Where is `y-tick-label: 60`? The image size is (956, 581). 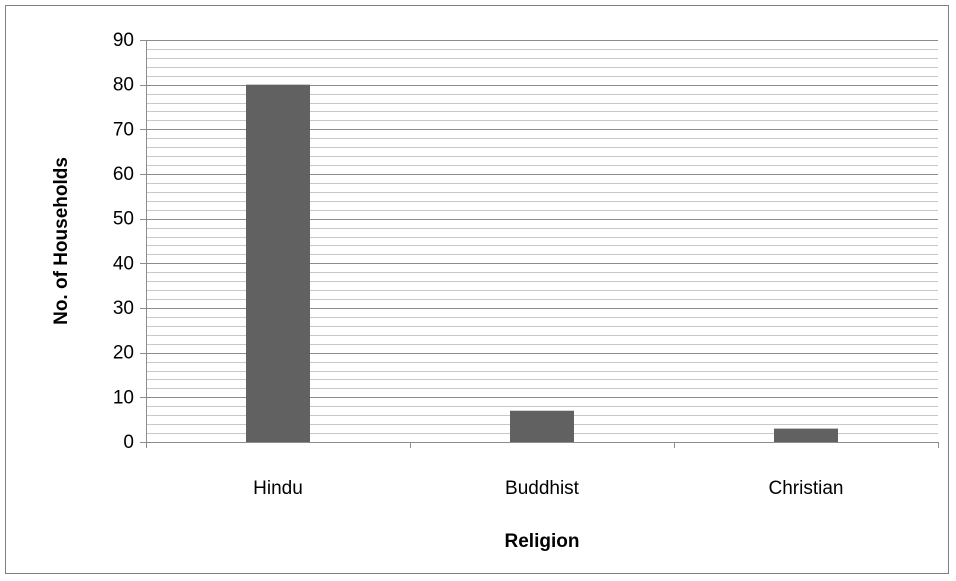
y-tick-label: 60 is located at coordinates (123, 174).